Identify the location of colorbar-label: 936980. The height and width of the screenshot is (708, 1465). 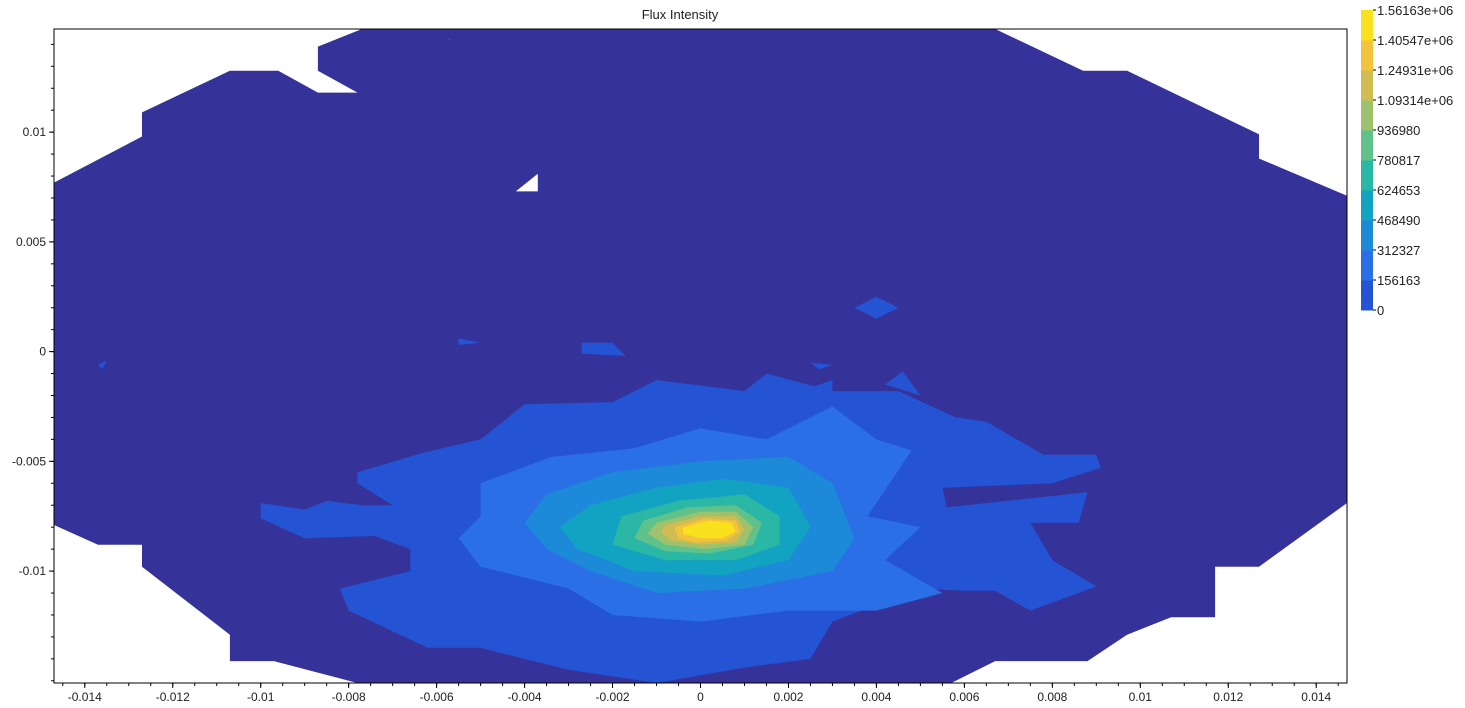
(1398, 130).